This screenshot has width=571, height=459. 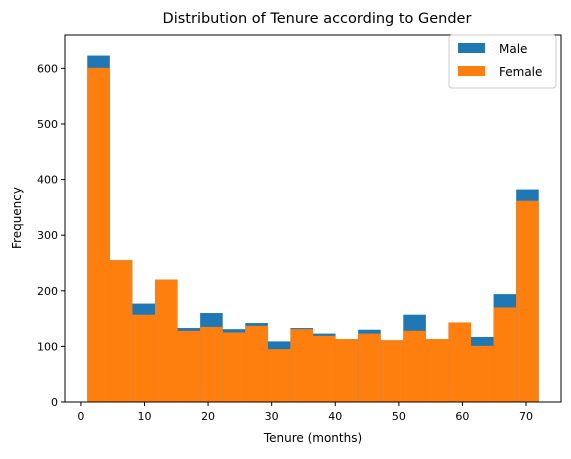 What do you see at coordinates (47, 291) in the screenshot?
I see `y-tick-label: 200` at bounding box center [47, 291].